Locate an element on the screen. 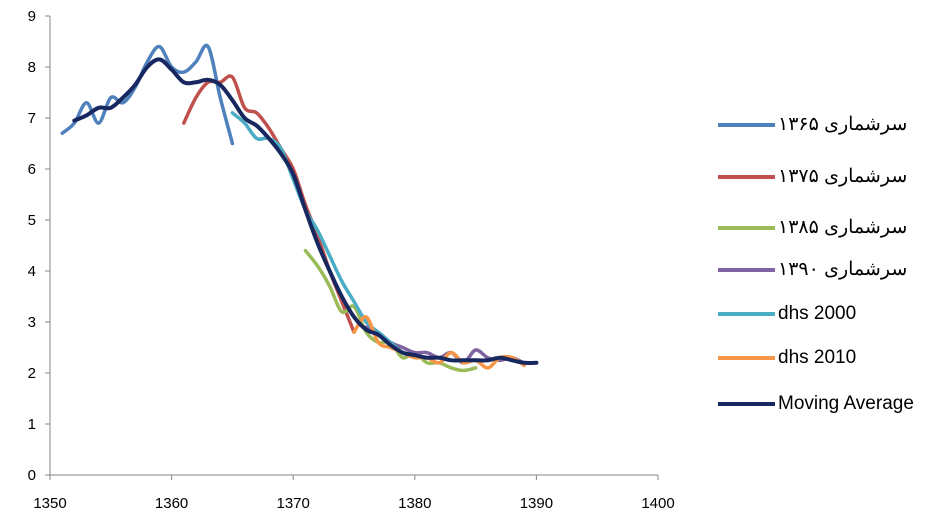 The width and height of the screenshot is (939, 522). legend-item-census-1385: سرشماری ۱۳۸۵ is located at coordinates (828, 228).